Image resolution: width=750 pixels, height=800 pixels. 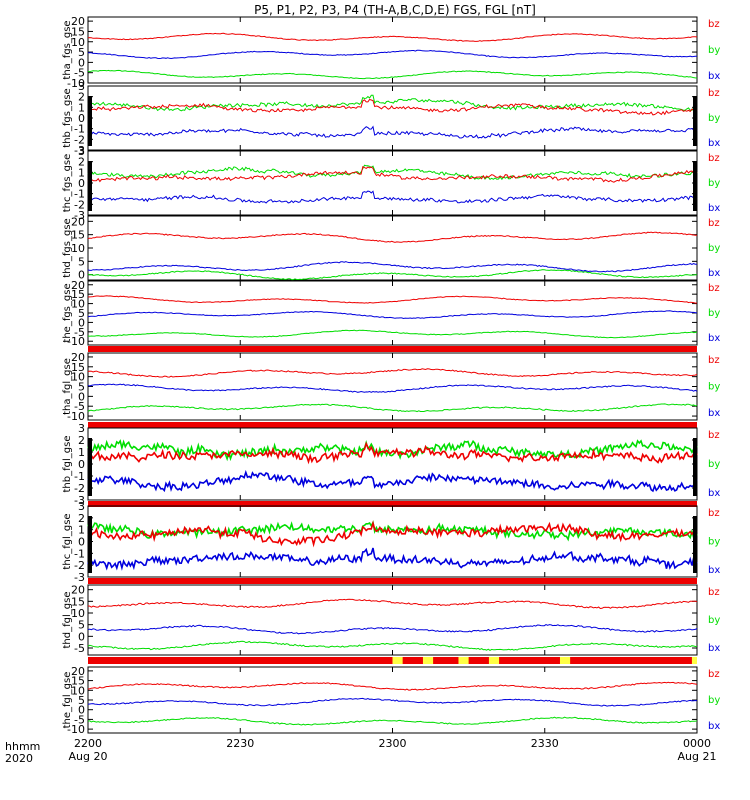 What do you see at coordinates (67, 700) in the screenshot?
I see `y-axis-label: the_fgl_gse` at bounding box center [67, 700].